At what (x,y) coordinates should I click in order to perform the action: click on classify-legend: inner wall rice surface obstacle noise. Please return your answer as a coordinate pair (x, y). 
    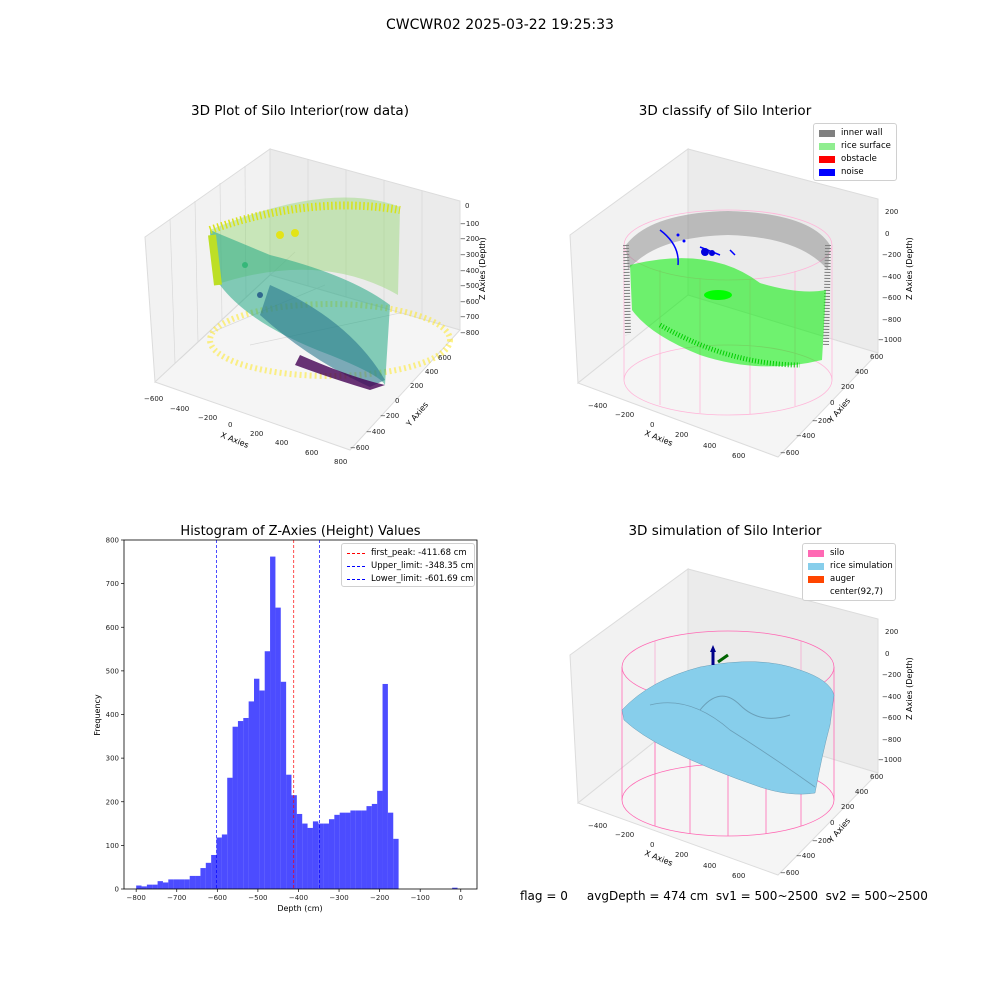
    Looking at the image, I should click on (855, 152).